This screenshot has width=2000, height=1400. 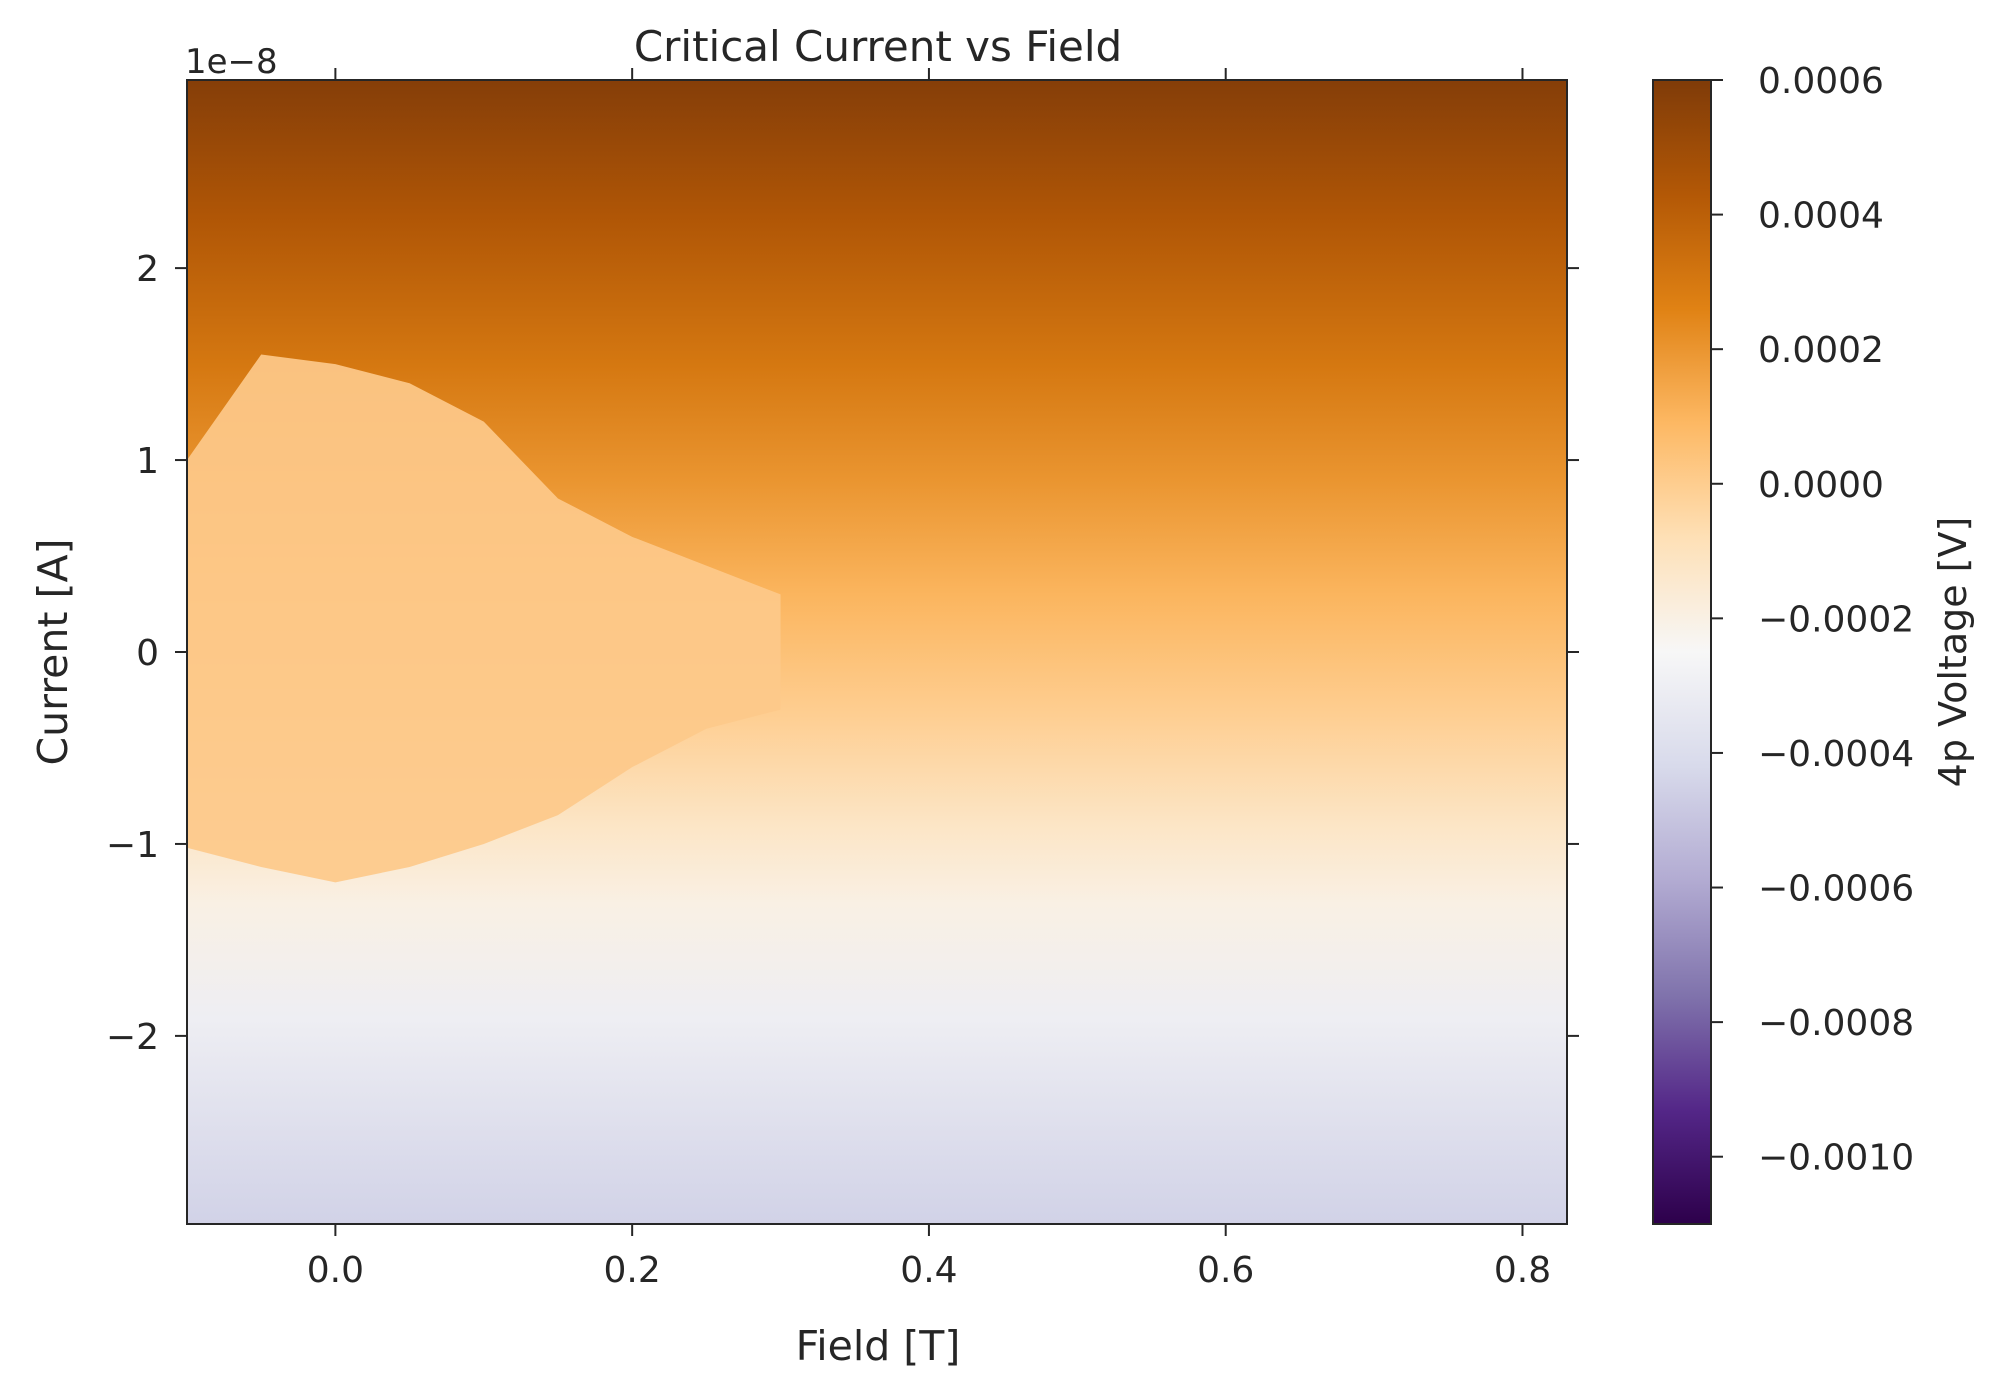 What do you see at coordinates (1821, 81) in the screenshot?
I see `colorbar-tick-label: 0.0006` at bounding box center [1821, 81].